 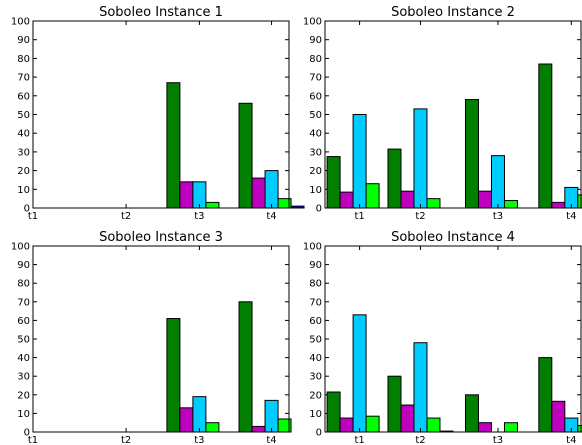 What do you see at coordinates (453, 12) in the screenshot?
I see `chart-title: Soboleo Instance 2` at bounding box center [453, 12].